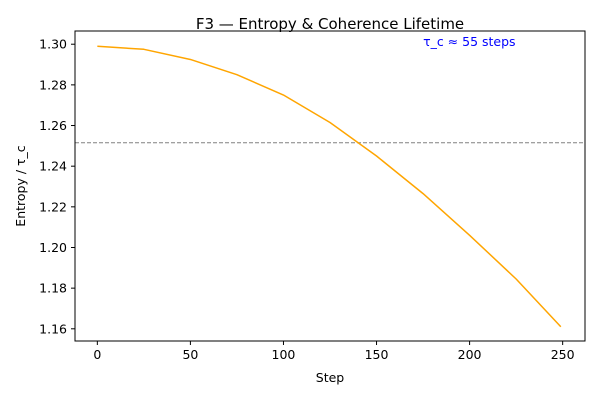  What do you see at coordinates (53, 247) in the screenshot?
I see `y-tick-label: 1.20` at bounding box center [53, 247].